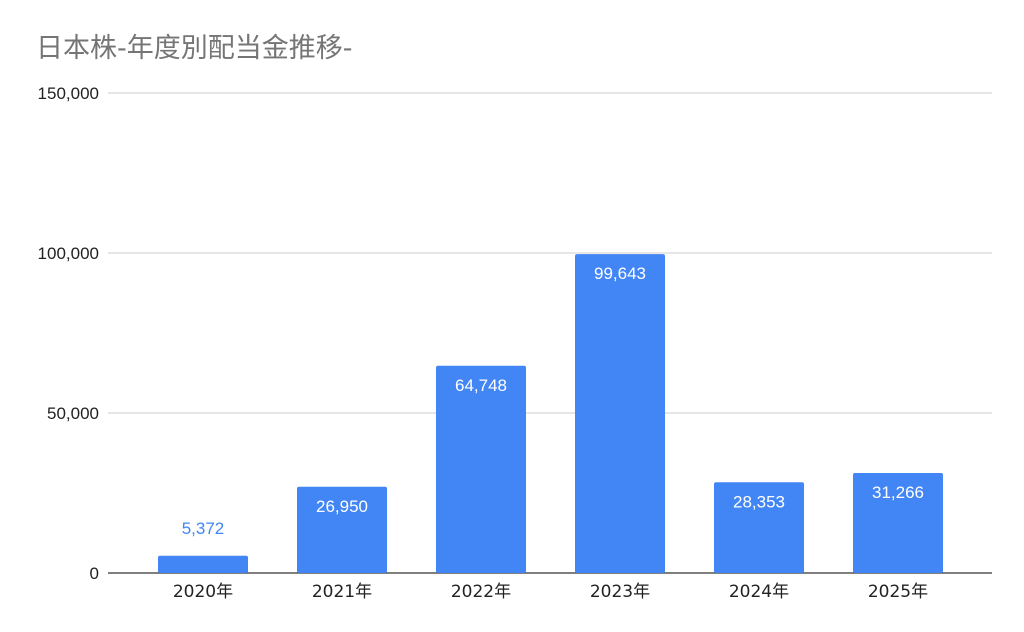 This screenshot has width=1024, height=632. I want to click on y-tick-label: 50,000, so click(73, 413).